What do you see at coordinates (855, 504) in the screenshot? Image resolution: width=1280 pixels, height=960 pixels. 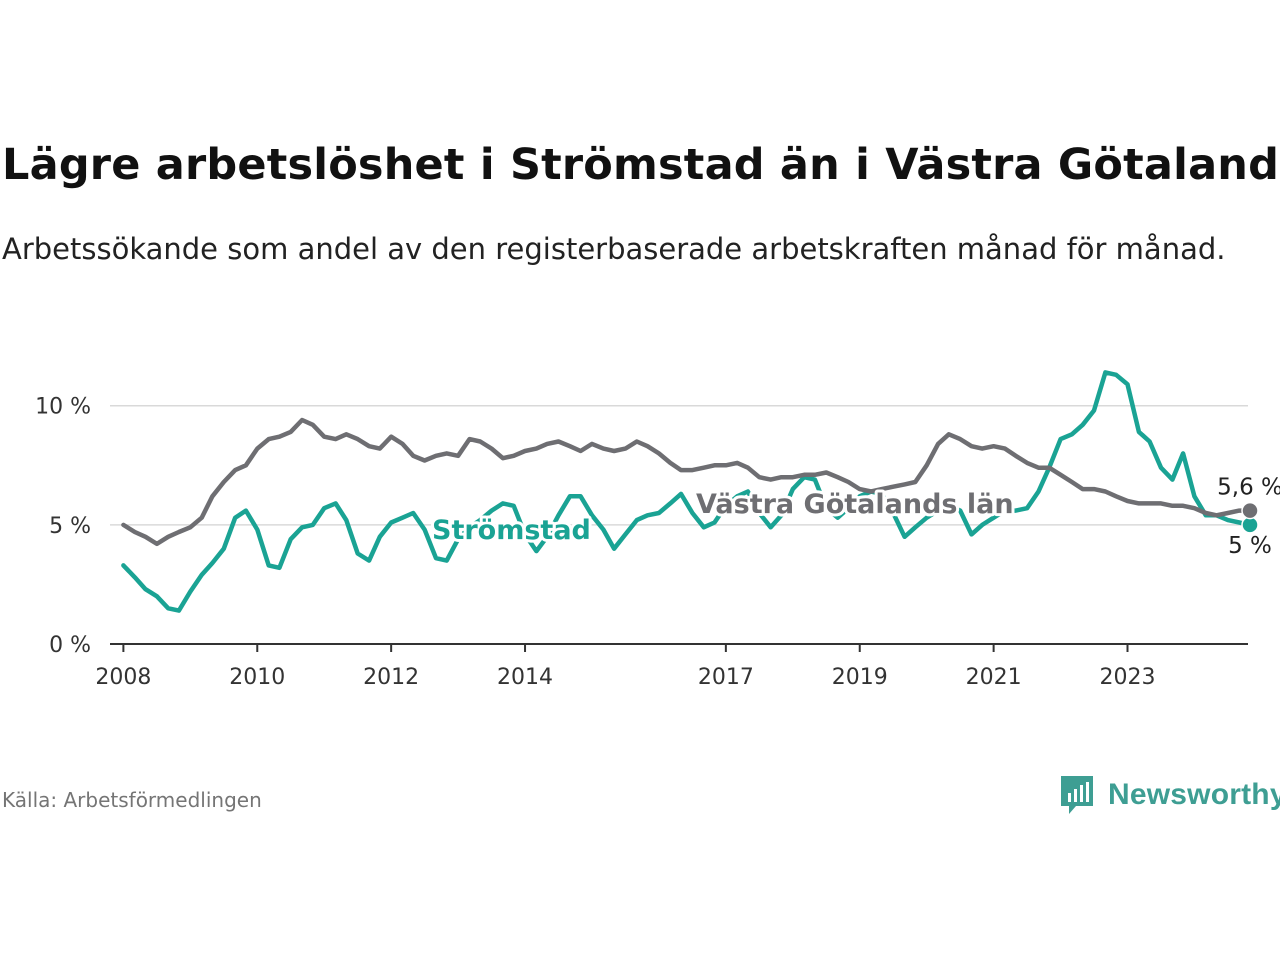 I see `series-label-vastra-gotaland: Västra Götalands län` at bounding box center [855, 504].